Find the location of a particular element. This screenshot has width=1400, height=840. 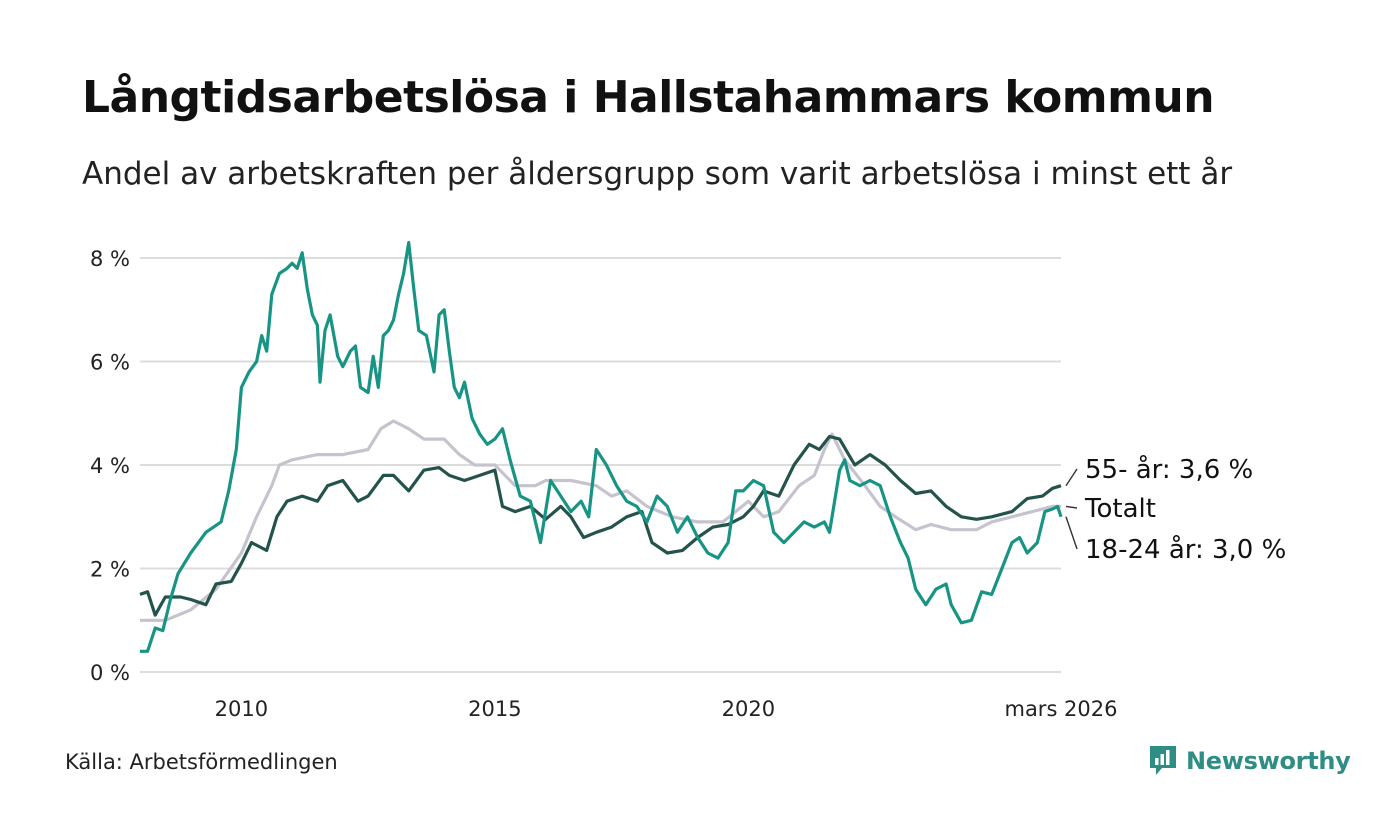

series-end-label: 55- år: 3,6 % is located at coordinates (1169, 469).